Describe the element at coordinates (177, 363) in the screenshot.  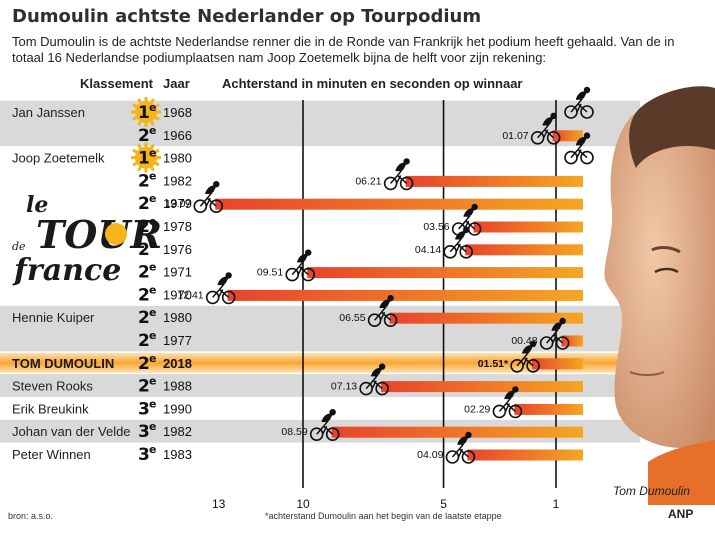
I see `podium-year: 2018` at that location.